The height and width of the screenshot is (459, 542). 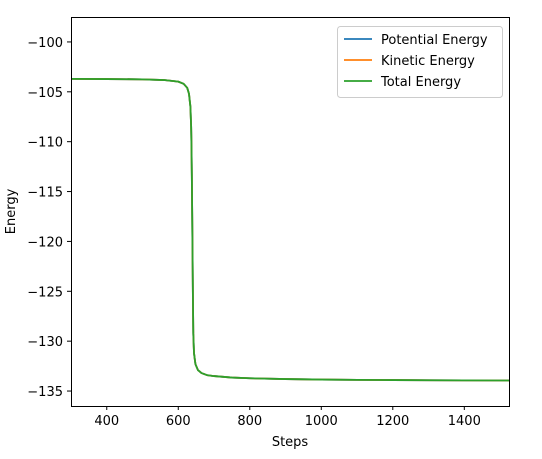 I want to click on x-tick-label: 600, so click(x=178, y=421).